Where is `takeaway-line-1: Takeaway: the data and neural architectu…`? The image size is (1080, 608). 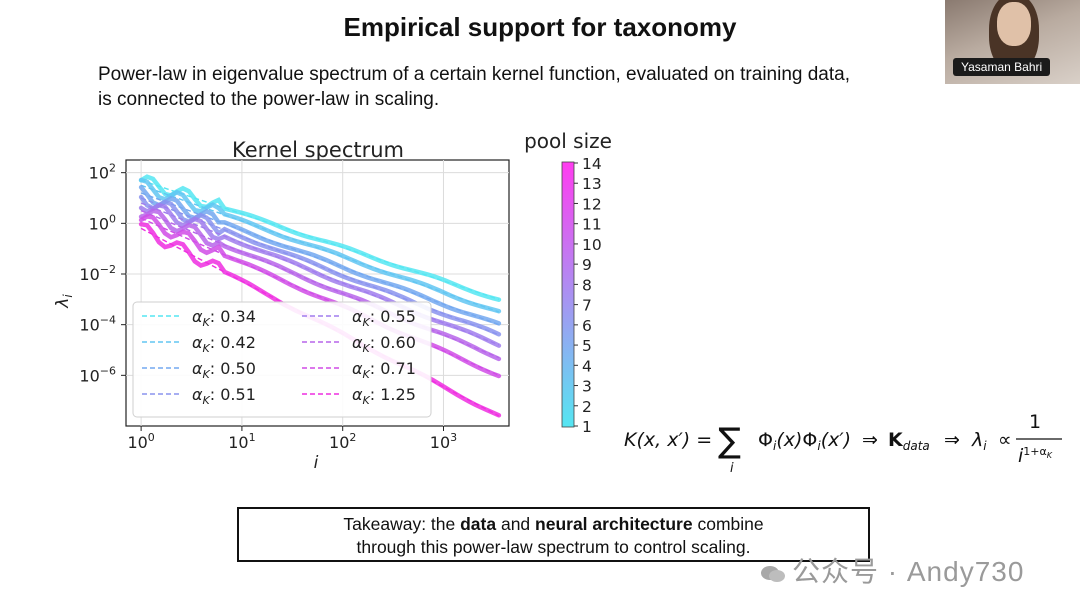 takeaway-line-1: Takeaway: the data and neural architectu… is located at coordinates (553, 524).